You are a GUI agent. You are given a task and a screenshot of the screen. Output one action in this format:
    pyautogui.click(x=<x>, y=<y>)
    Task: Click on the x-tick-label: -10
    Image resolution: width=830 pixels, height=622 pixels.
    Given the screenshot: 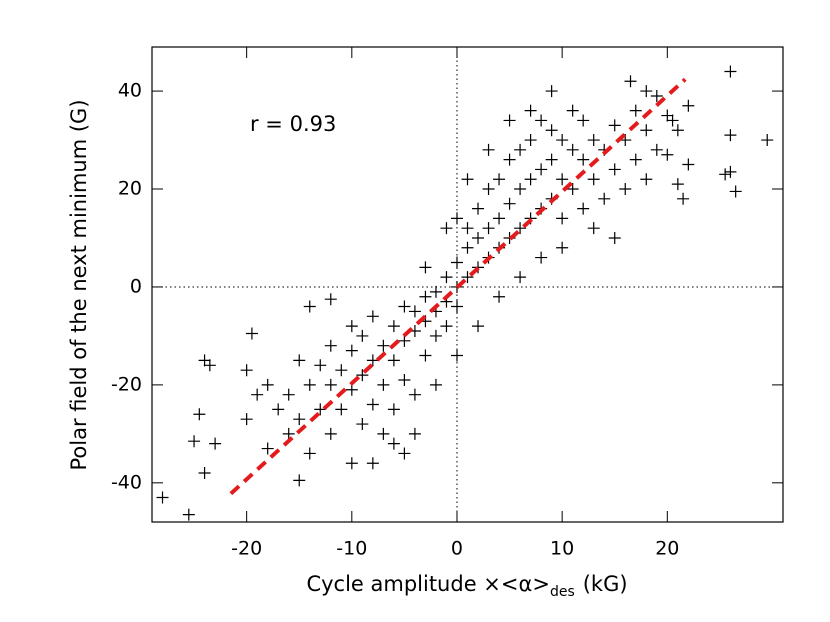 What is the action you would take?
    pyautogui.click(x=351, y=549)
    